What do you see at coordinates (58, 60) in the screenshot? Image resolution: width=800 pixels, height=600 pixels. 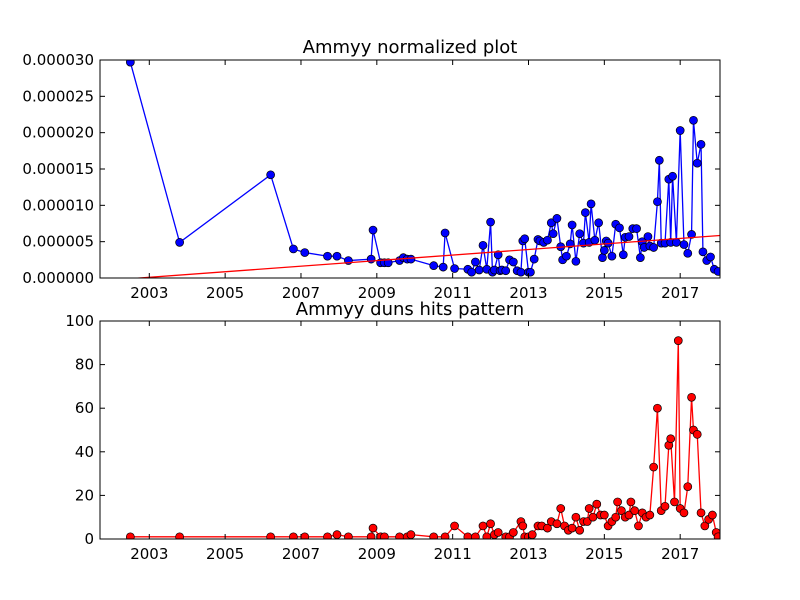 I see `normalized-plot-y-tick-label: 0.000030` at bounding box center [58, 60].